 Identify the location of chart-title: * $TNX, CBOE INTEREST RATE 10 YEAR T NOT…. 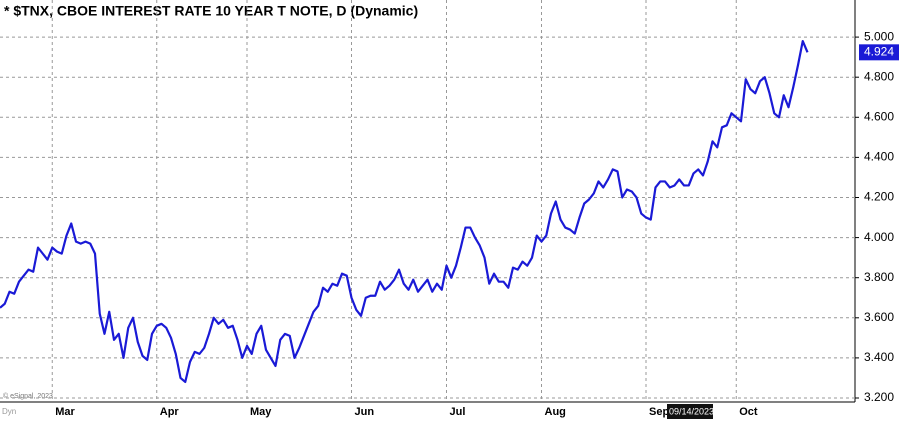
(211, 11).